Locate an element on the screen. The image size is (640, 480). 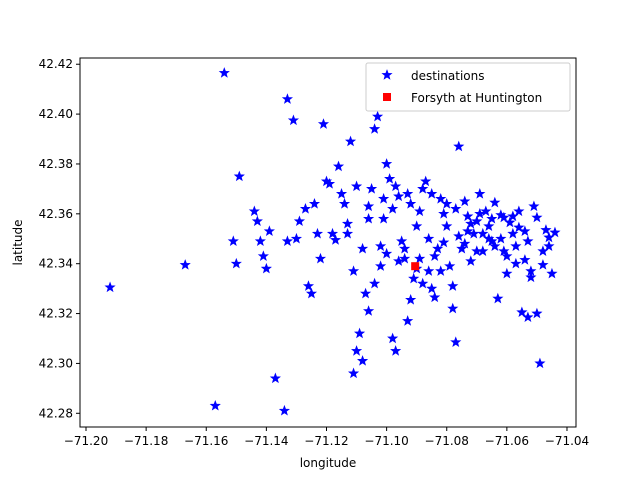
y-tick-label: 42.30 is located at coordinates (56, 363).